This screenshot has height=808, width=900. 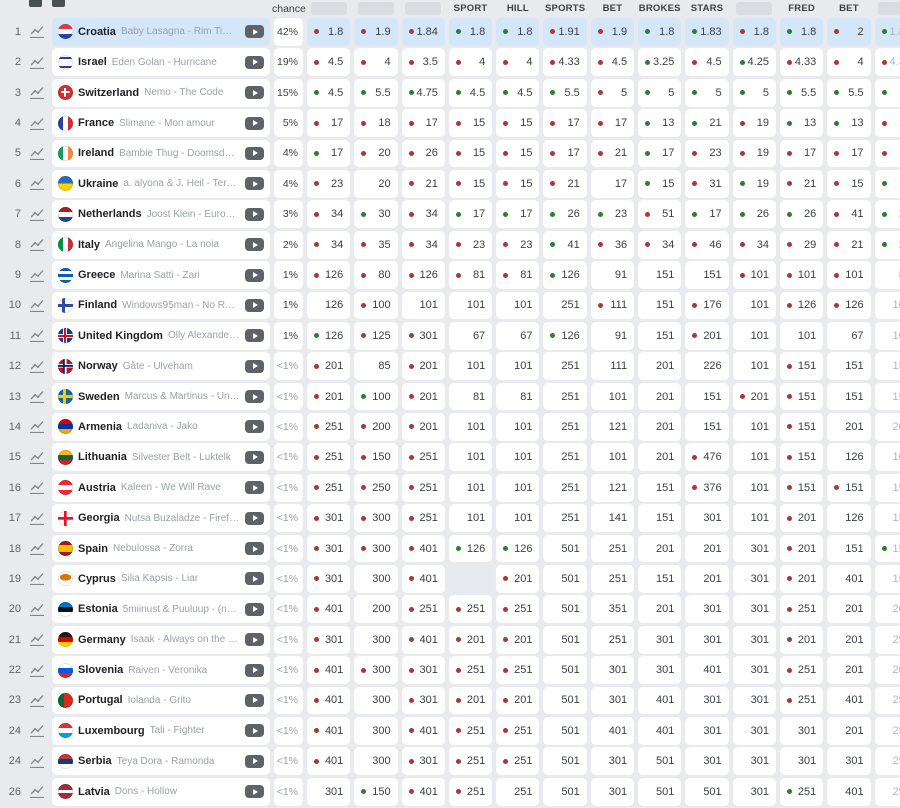 What do you see at coordinates (801, 92) in the screenshot?
I see `odds-cell: 5.5` at bounding box center [801, 92].